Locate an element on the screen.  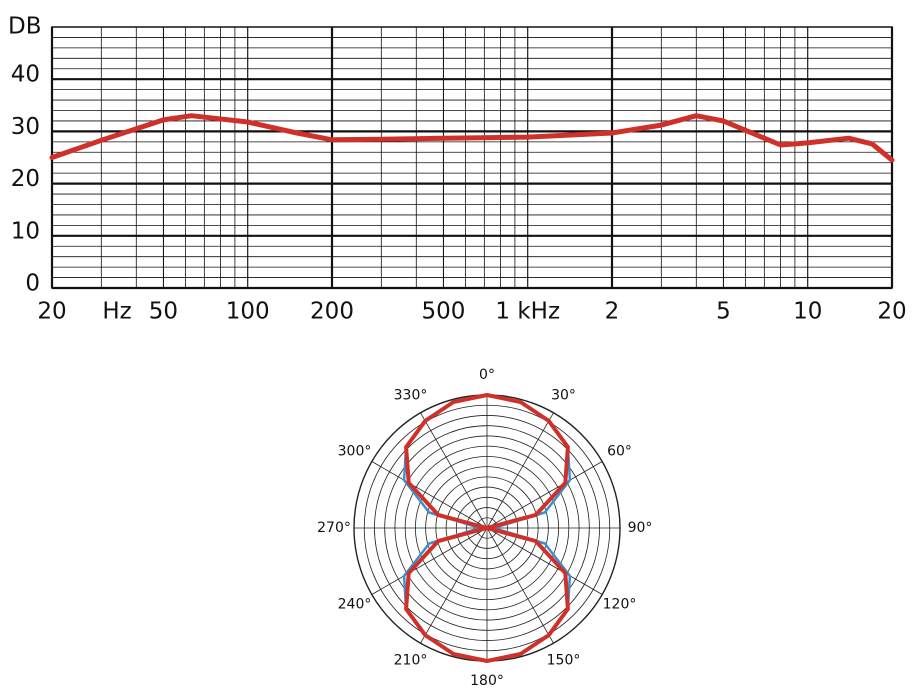
angle-label: 120° is located at coordinates (620, 605).